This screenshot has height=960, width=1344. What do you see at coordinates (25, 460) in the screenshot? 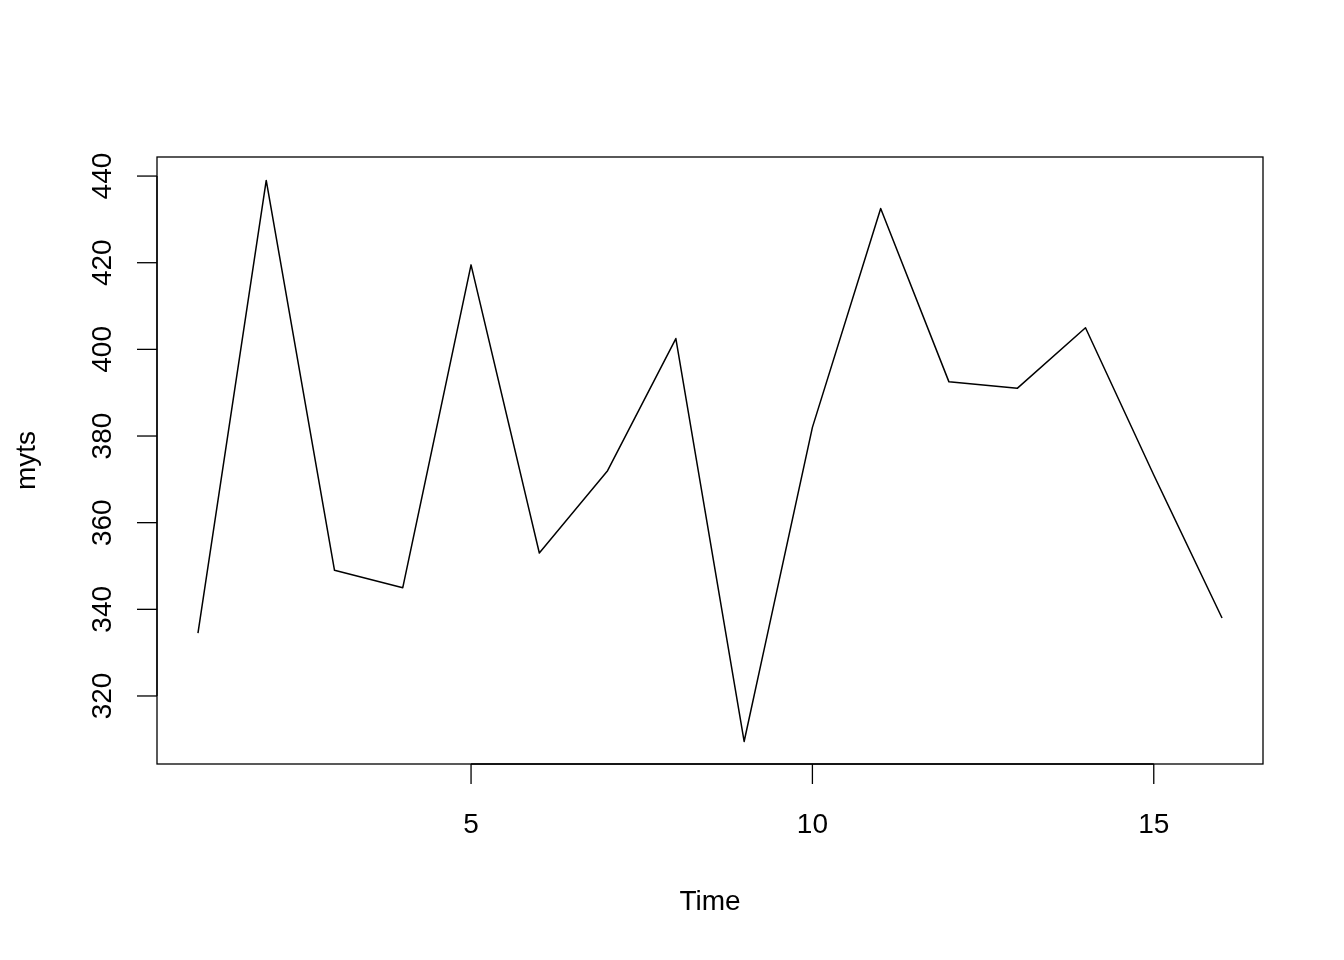
I see `y-axis-title: myts` at bounding box center [25, 460].